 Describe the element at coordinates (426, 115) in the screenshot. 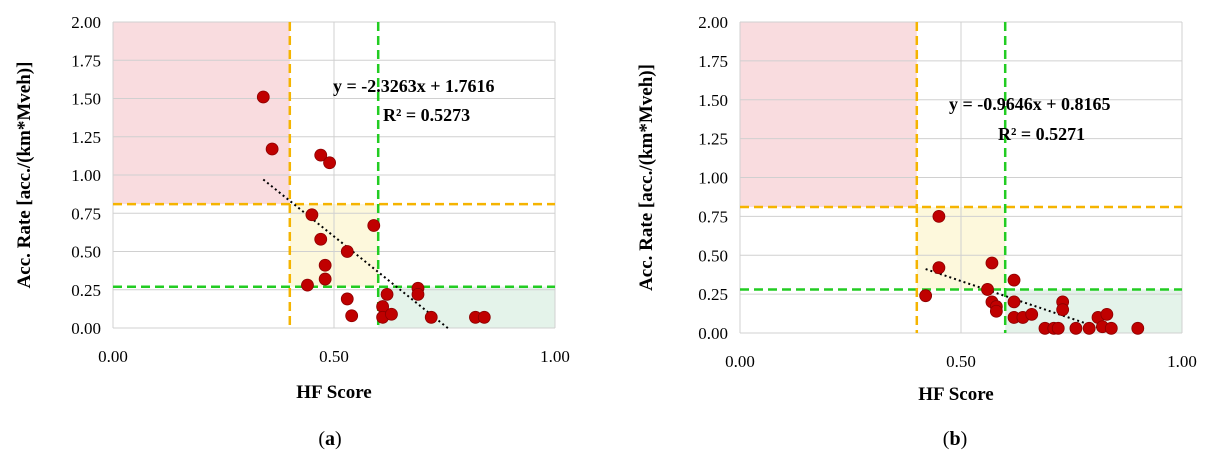

I see `r-squared-label: R² = 0.5273` at that location.